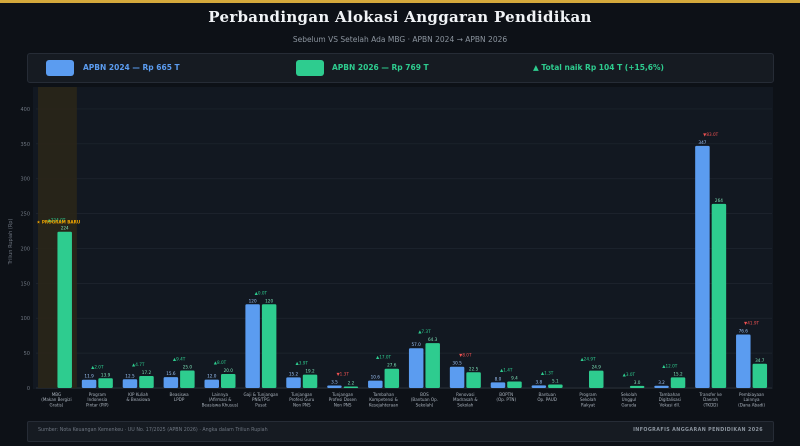  Describe the element at coordinates (171, 373) in the screenshot. I see `value-label-2024: 15.6` at that location.